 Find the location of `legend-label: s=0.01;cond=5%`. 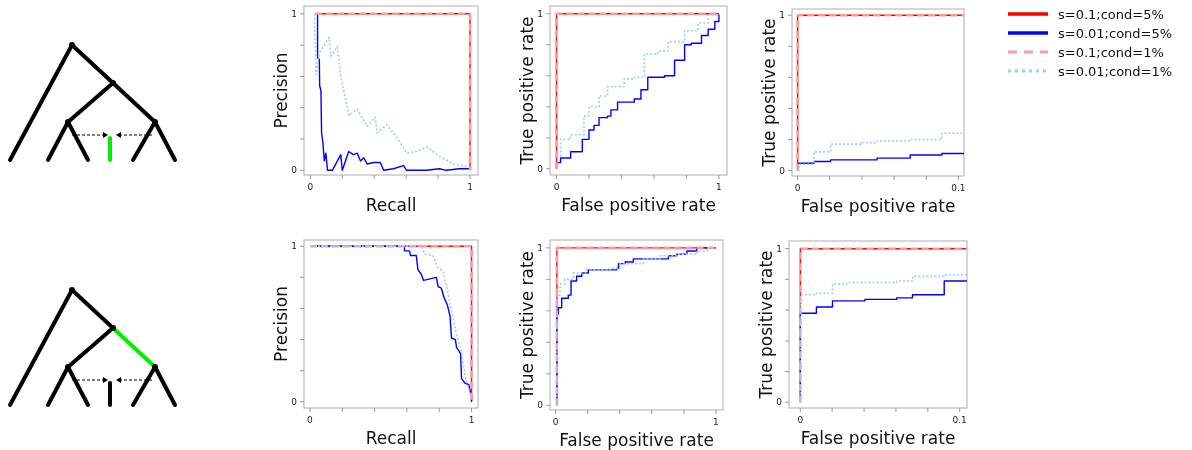

legend-label: s=0.01;cond=5% is located at coordinates (1115, 33).